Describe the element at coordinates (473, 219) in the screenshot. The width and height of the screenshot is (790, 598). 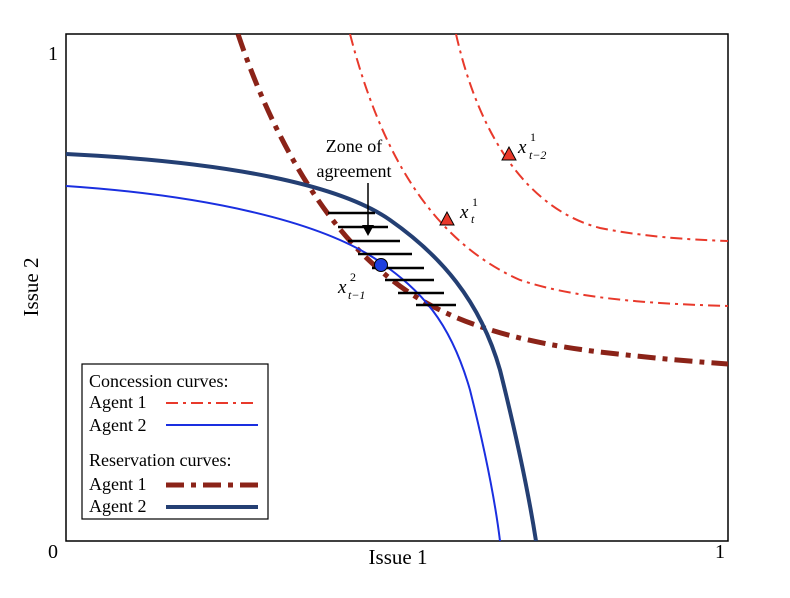
I see `svg-text: t` at that location.